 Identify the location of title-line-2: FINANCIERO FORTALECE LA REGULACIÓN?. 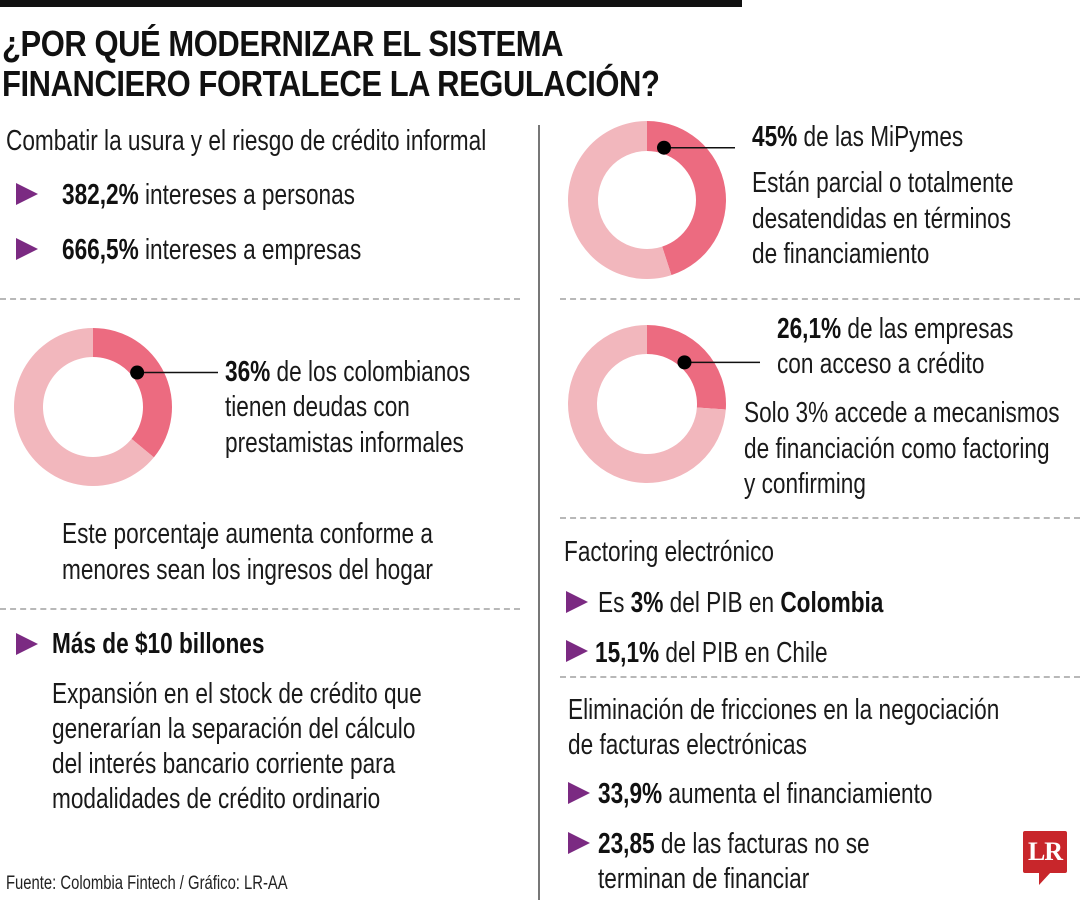
(331, 83).